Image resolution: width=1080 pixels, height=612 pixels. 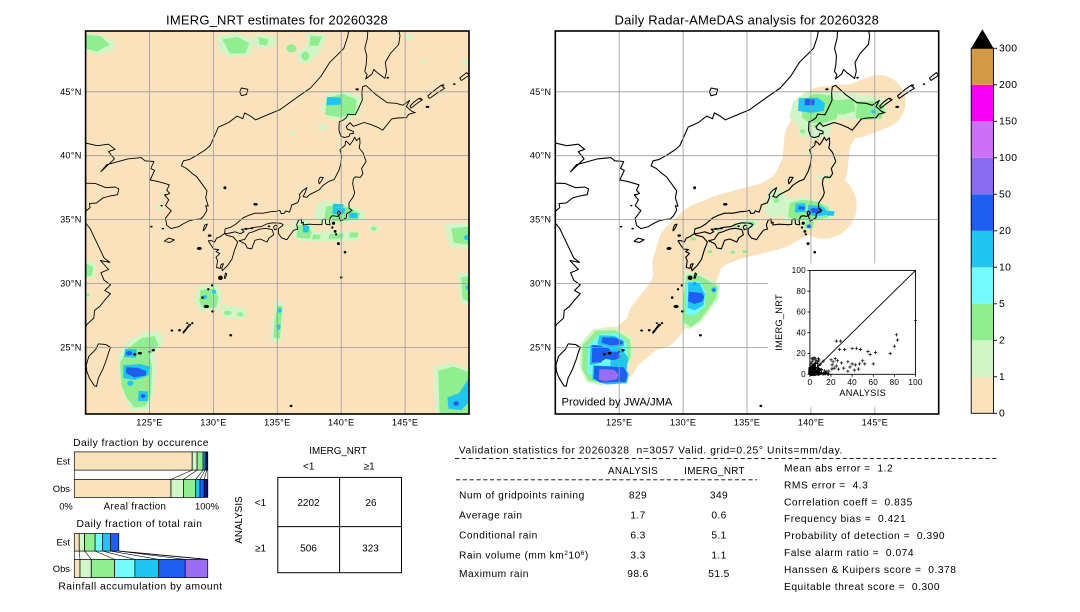 I want to click on svg-text: Rain volume (mm km2106), so click(x=524, y=556).